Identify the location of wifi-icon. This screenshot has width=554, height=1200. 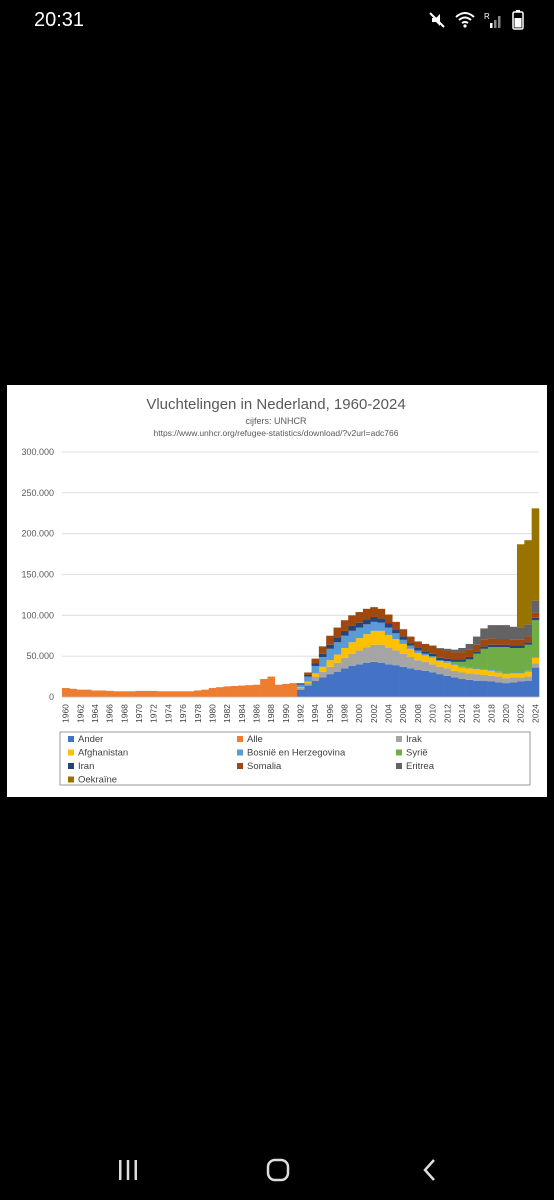
(465, 20).